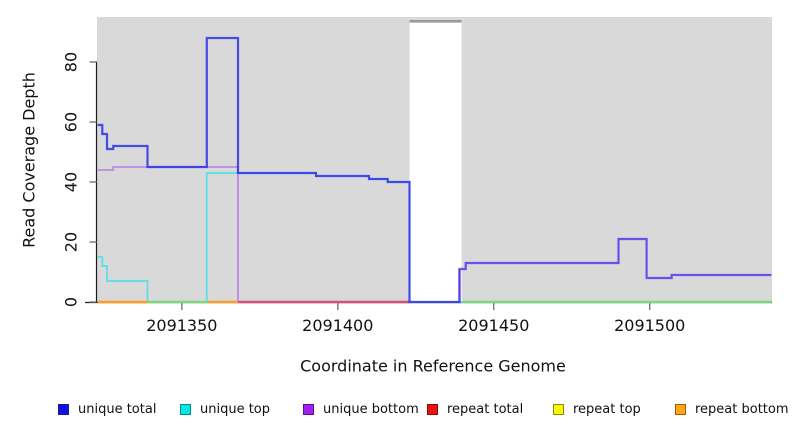  What do you see at coordinates (435, 161) in the screenshot?
I see `no-data-gap` at bounding box center [435, 161].